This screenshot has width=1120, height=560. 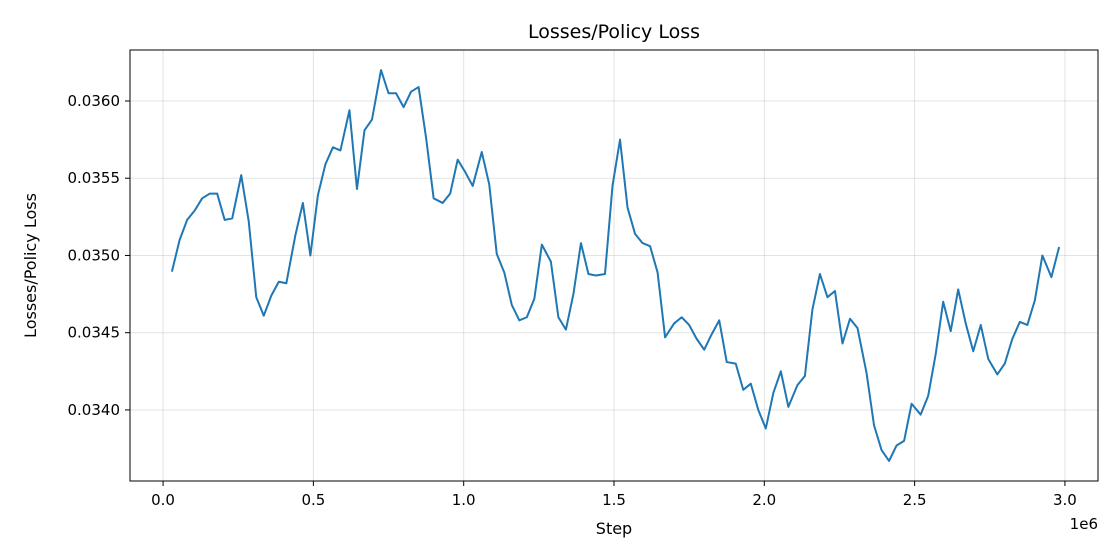 I want to click on y-tick-label: 0.0355, so click(x=94, y=178).